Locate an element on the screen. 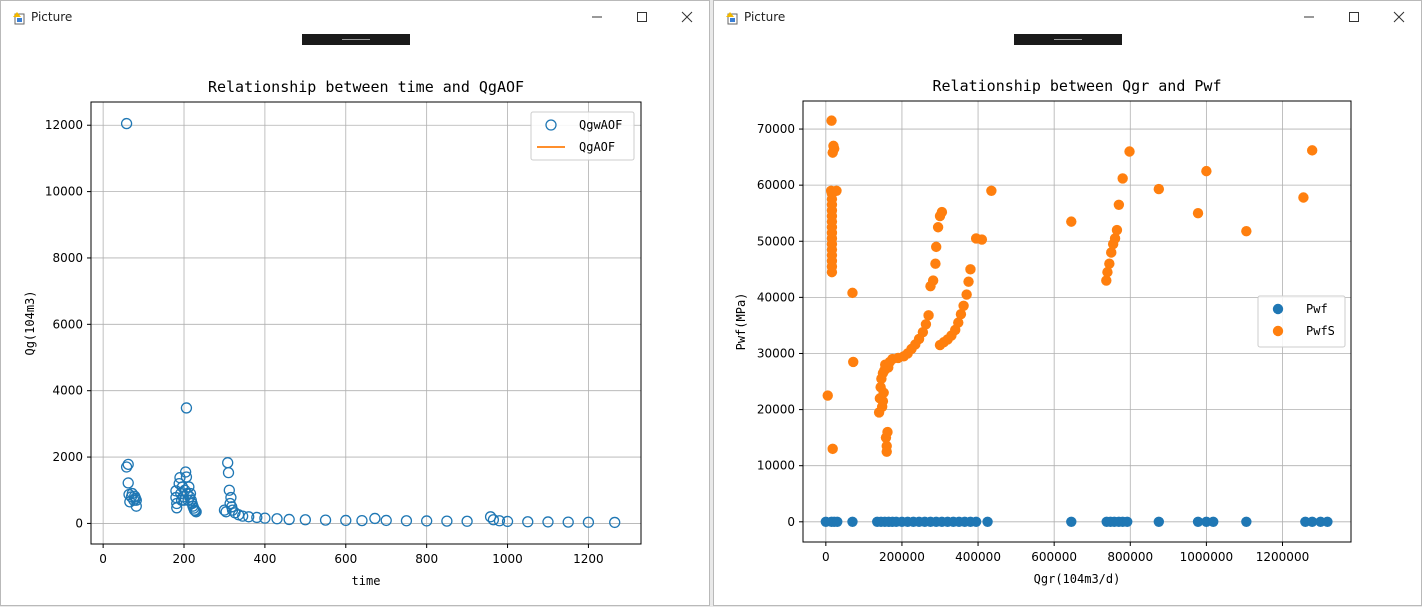 The height and width of the screenshot is (607, 1422). x-tick-label: 600000 is located at coordinates (1054, 557).